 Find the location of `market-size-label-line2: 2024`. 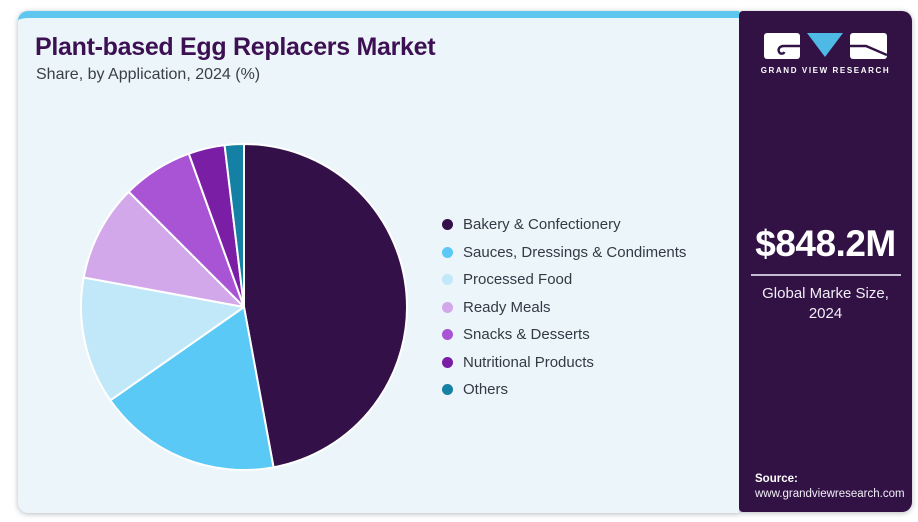

market-size-label-line2: 2024 is located at coordinates (825, 314).